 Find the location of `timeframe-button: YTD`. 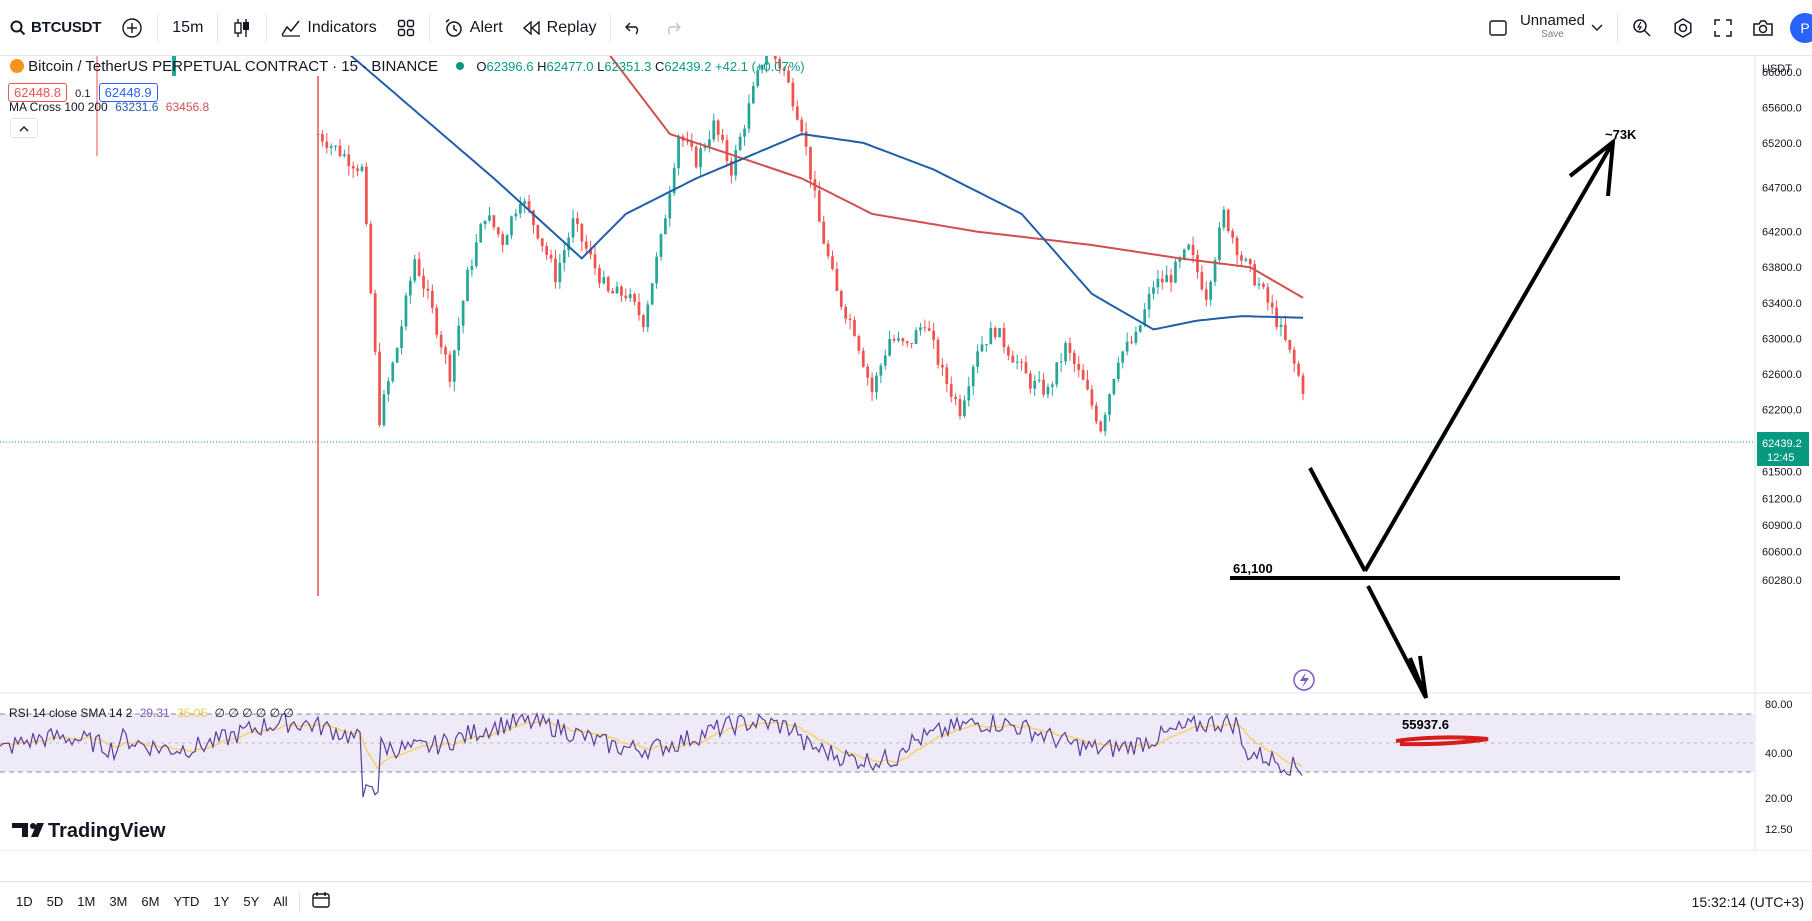

timeframe-button: YTD is located at coordinates (186, 901).